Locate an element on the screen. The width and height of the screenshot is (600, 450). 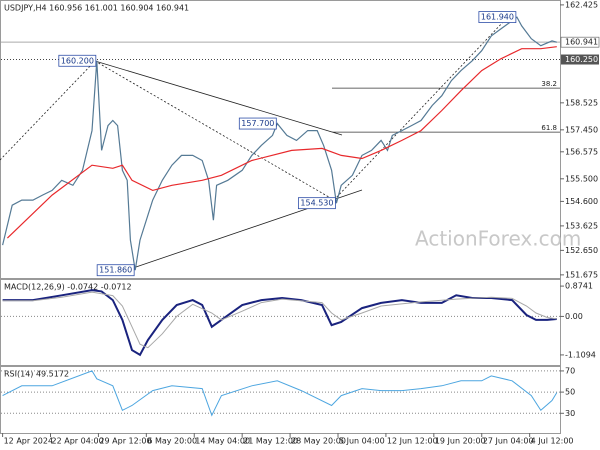
rsi-panel is located at coordinates (280, 400).